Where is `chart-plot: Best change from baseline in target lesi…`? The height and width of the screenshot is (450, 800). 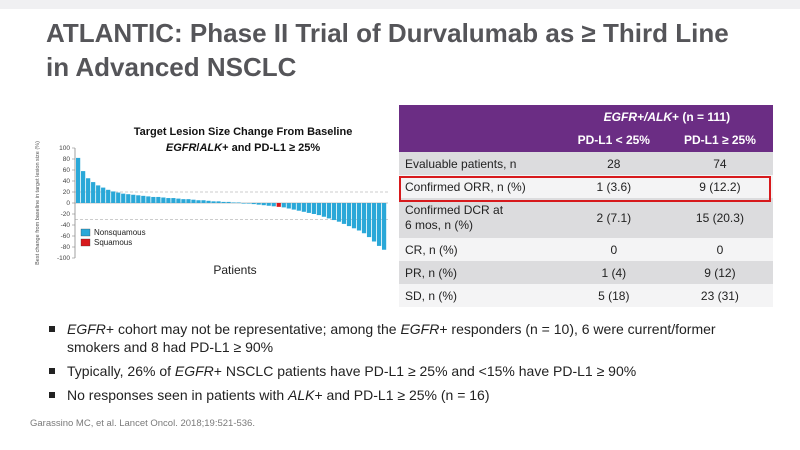 chart-plot: Best change from baseline in target lesi… is located at coordinates (211, 209).